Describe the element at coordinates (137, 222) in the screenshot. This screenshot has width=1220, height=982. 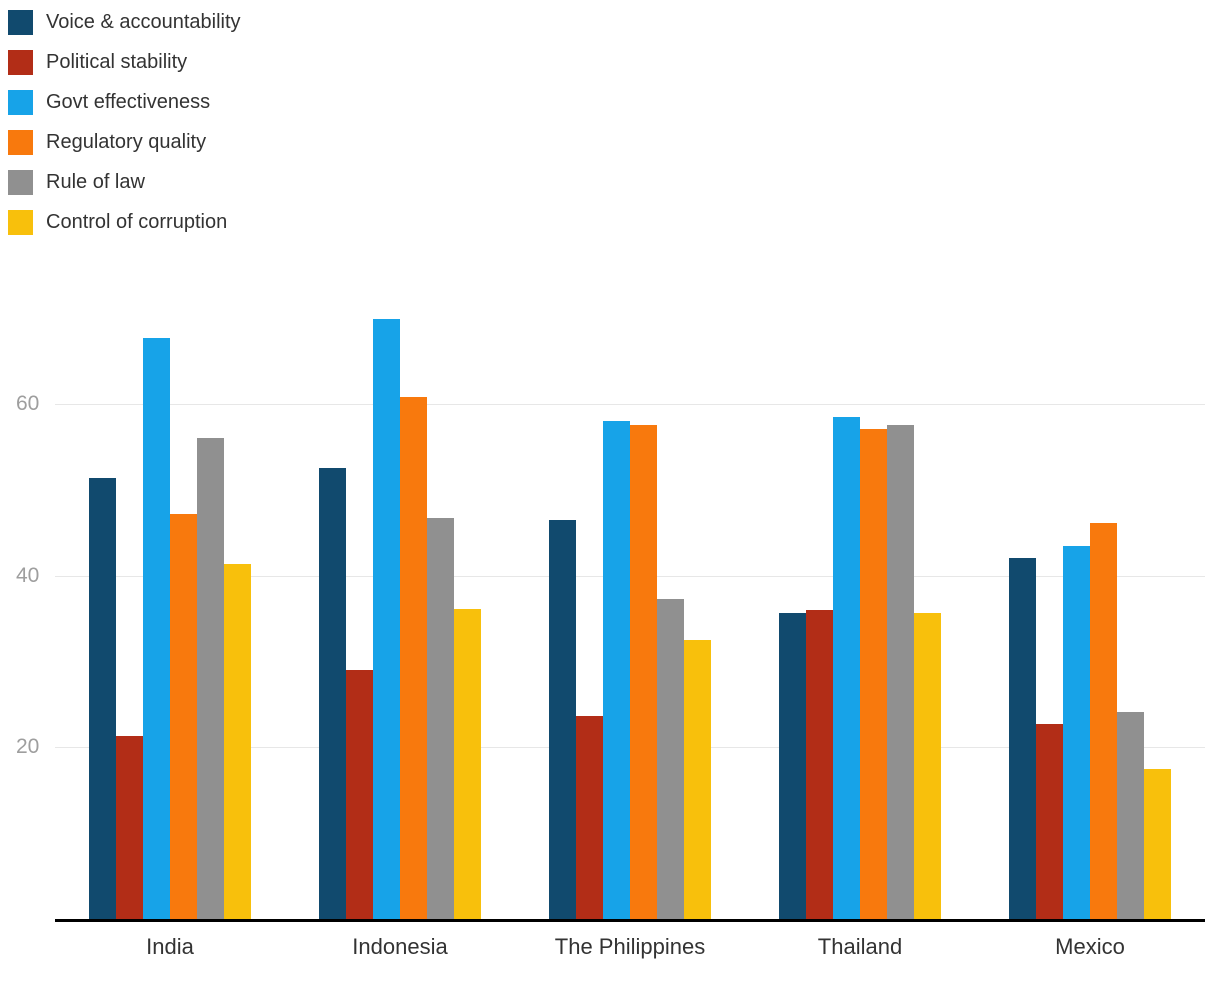
I see `legend-label: Control of corruption` at that location.